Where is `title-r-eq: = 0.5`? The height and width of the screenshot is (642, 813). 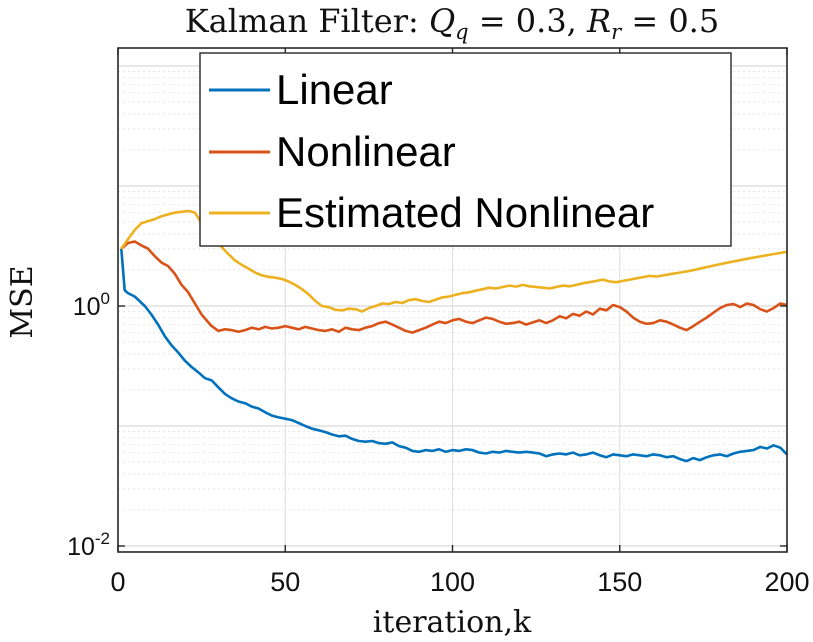 title-r-eq: = 0.5 is located at coordinates (670, 21).